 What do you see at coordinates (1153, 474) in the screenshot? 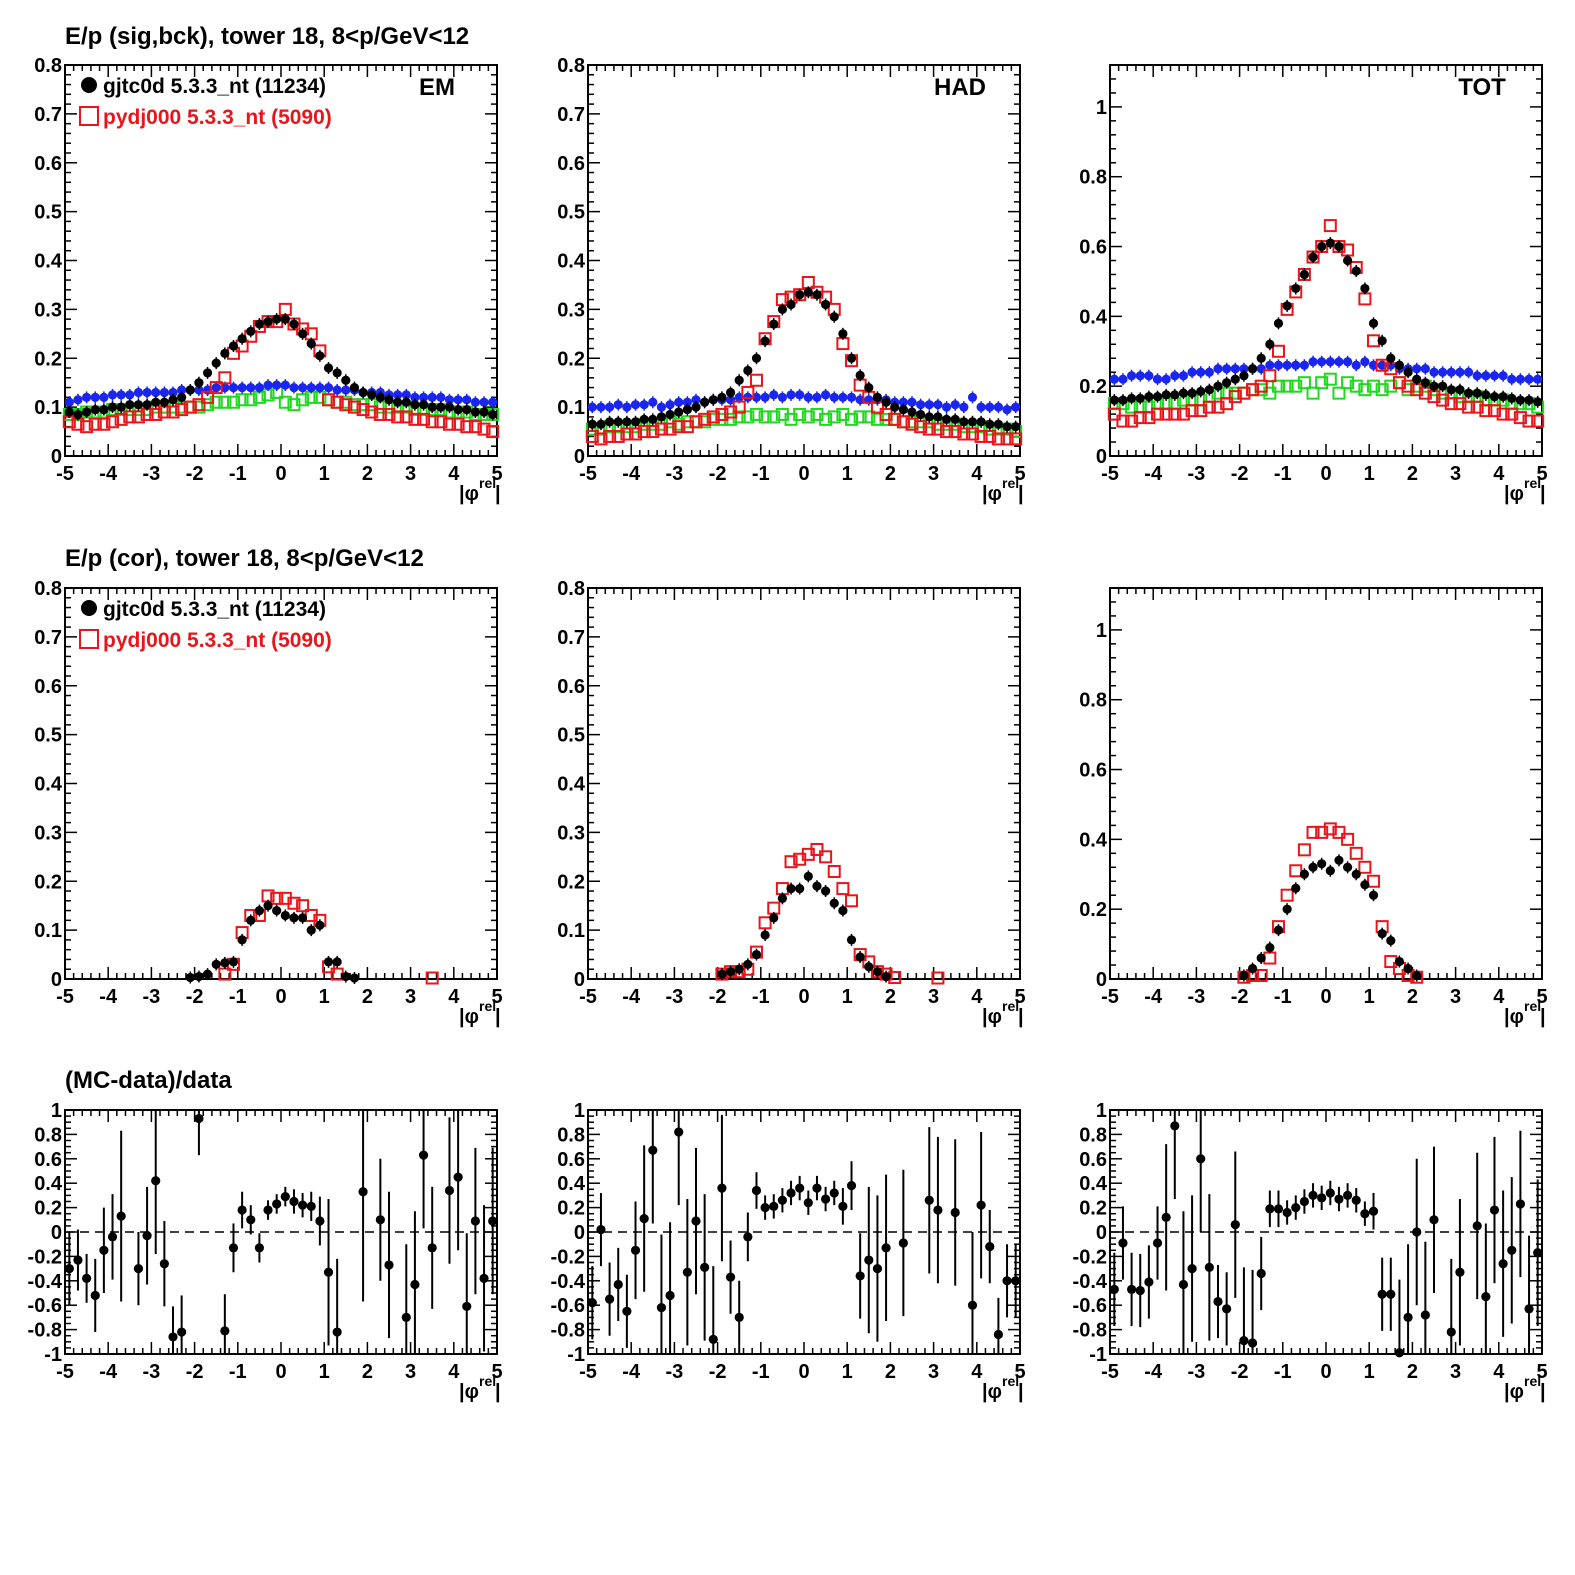
I see `x-tick-label: -4` at bounding box center [1153, 474].